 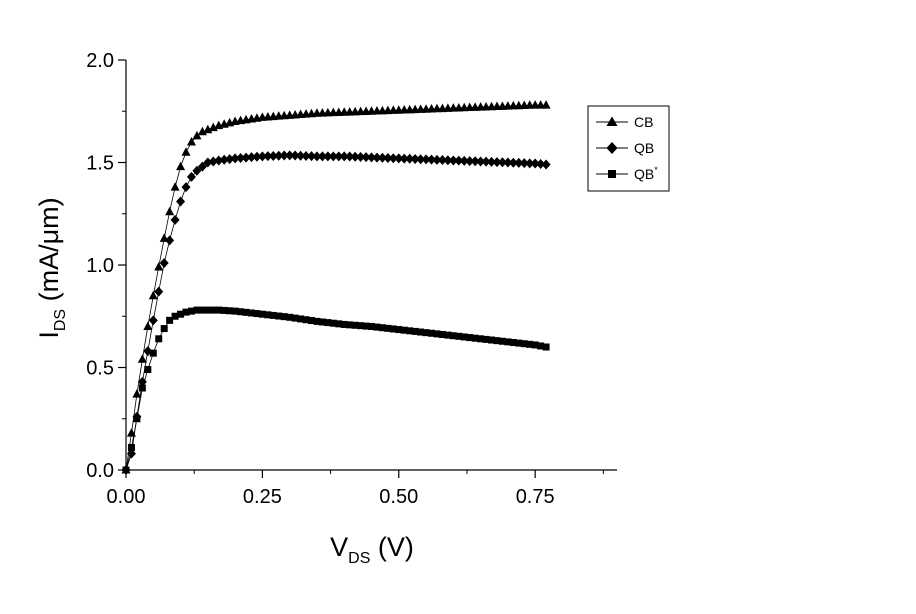 What do you see at coordinates (392, 547) in the screenshot?
I see `x-axis-title-unit: (V)` at bounding box center [392, 547].